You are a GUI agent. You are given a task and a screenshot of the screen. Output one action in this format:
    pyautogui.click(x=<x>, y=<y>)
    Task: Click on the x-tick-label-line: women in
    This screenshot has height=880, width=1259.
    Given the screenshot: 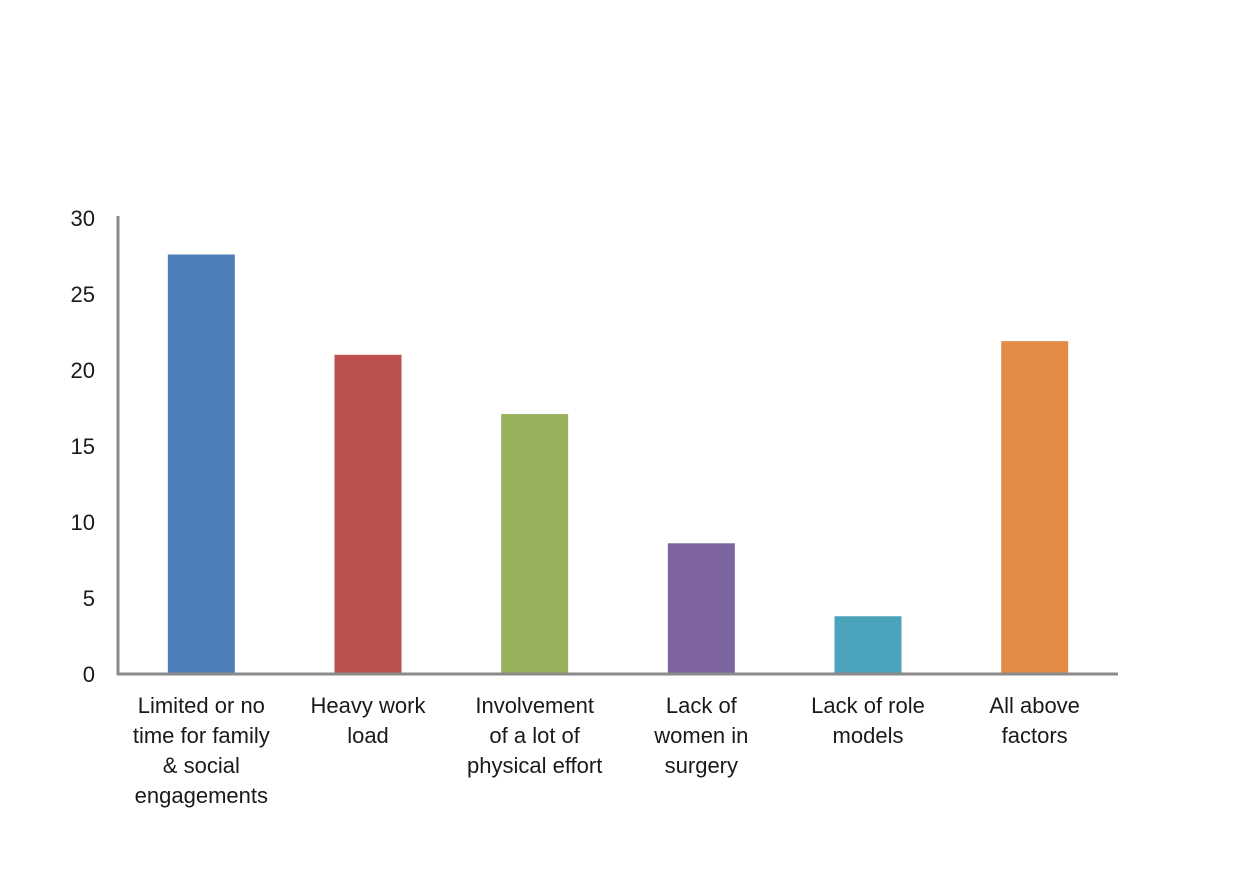 What is the action you would take?
    pyautogui.click(x=700, y=735)
    